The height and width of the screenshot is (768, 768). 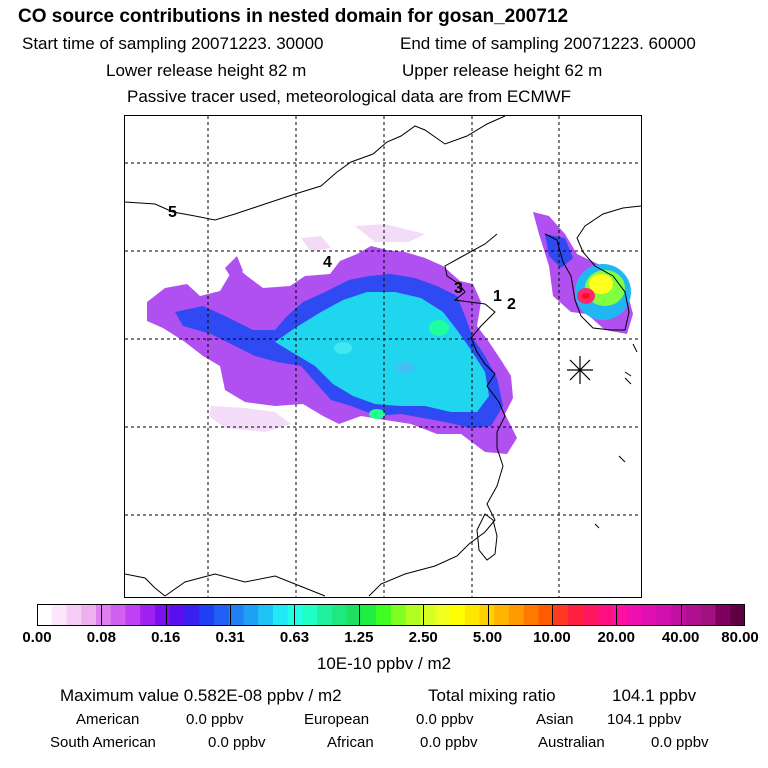 What do you see at coordinates (317, 328) in the screenshot?
I see `plume-halo` at bounding box center [317, 328].